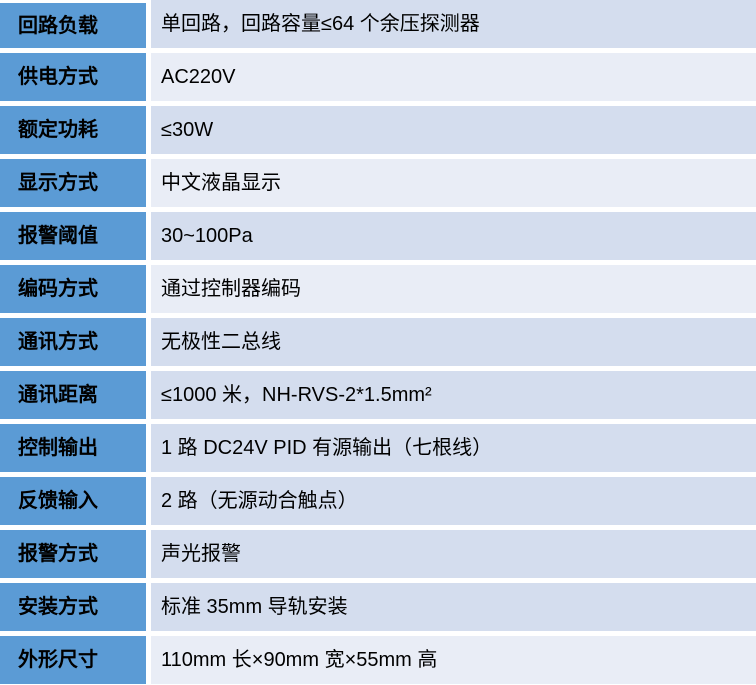 The width and height of the screenshot is (756, 685). Describe the element at coordinates (73, 77) in the screenshot. I see `row-label: 供电方式` at that location.